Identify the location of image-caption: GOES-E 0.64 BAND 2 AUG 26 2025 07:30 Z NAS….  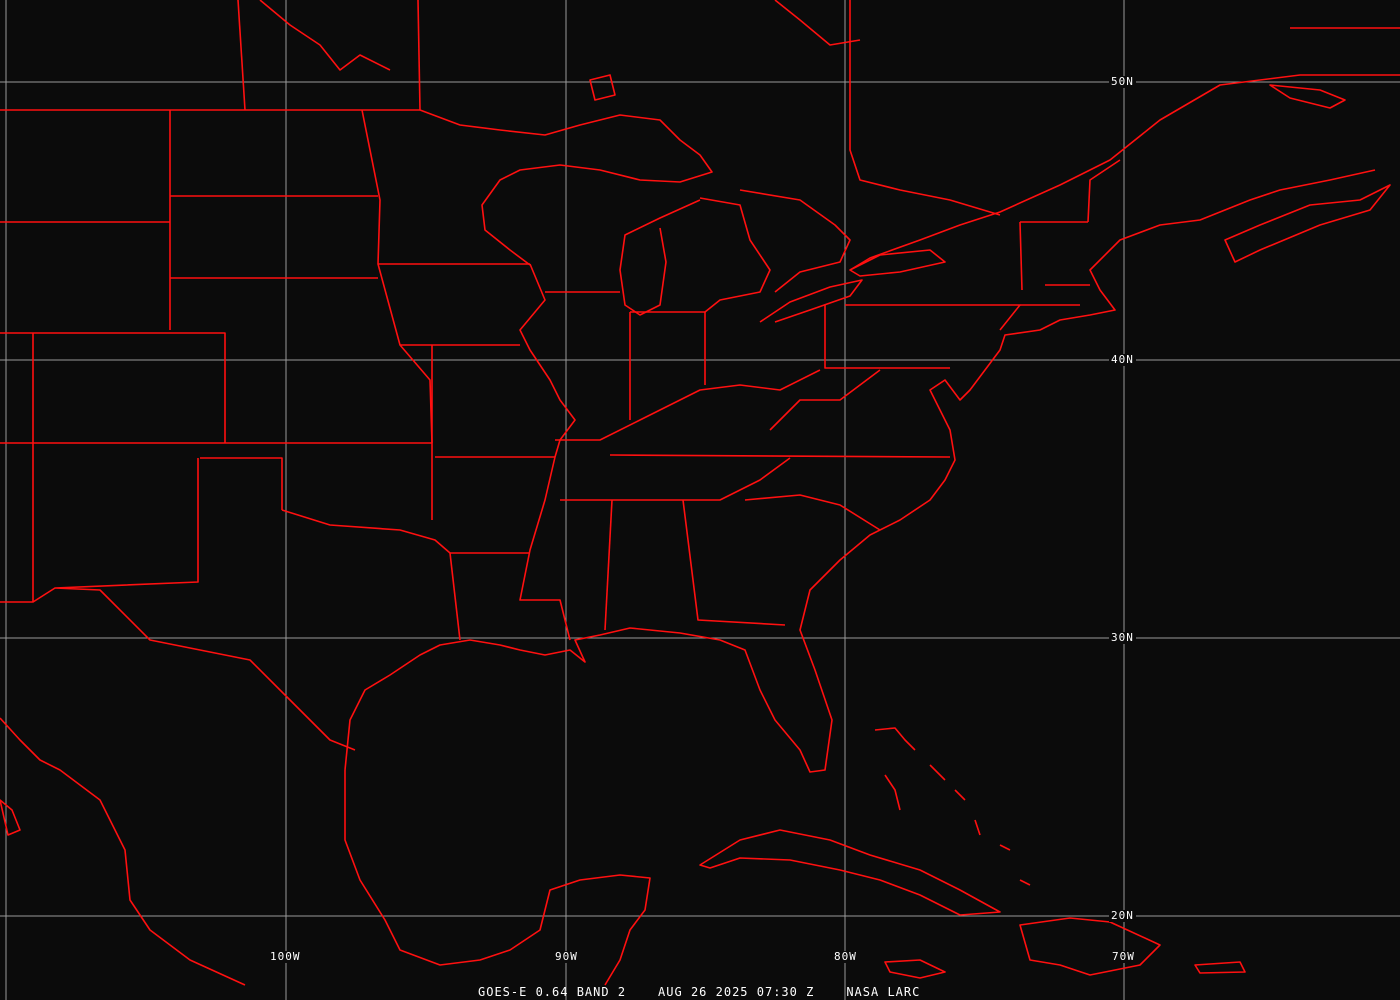
(715, 992).